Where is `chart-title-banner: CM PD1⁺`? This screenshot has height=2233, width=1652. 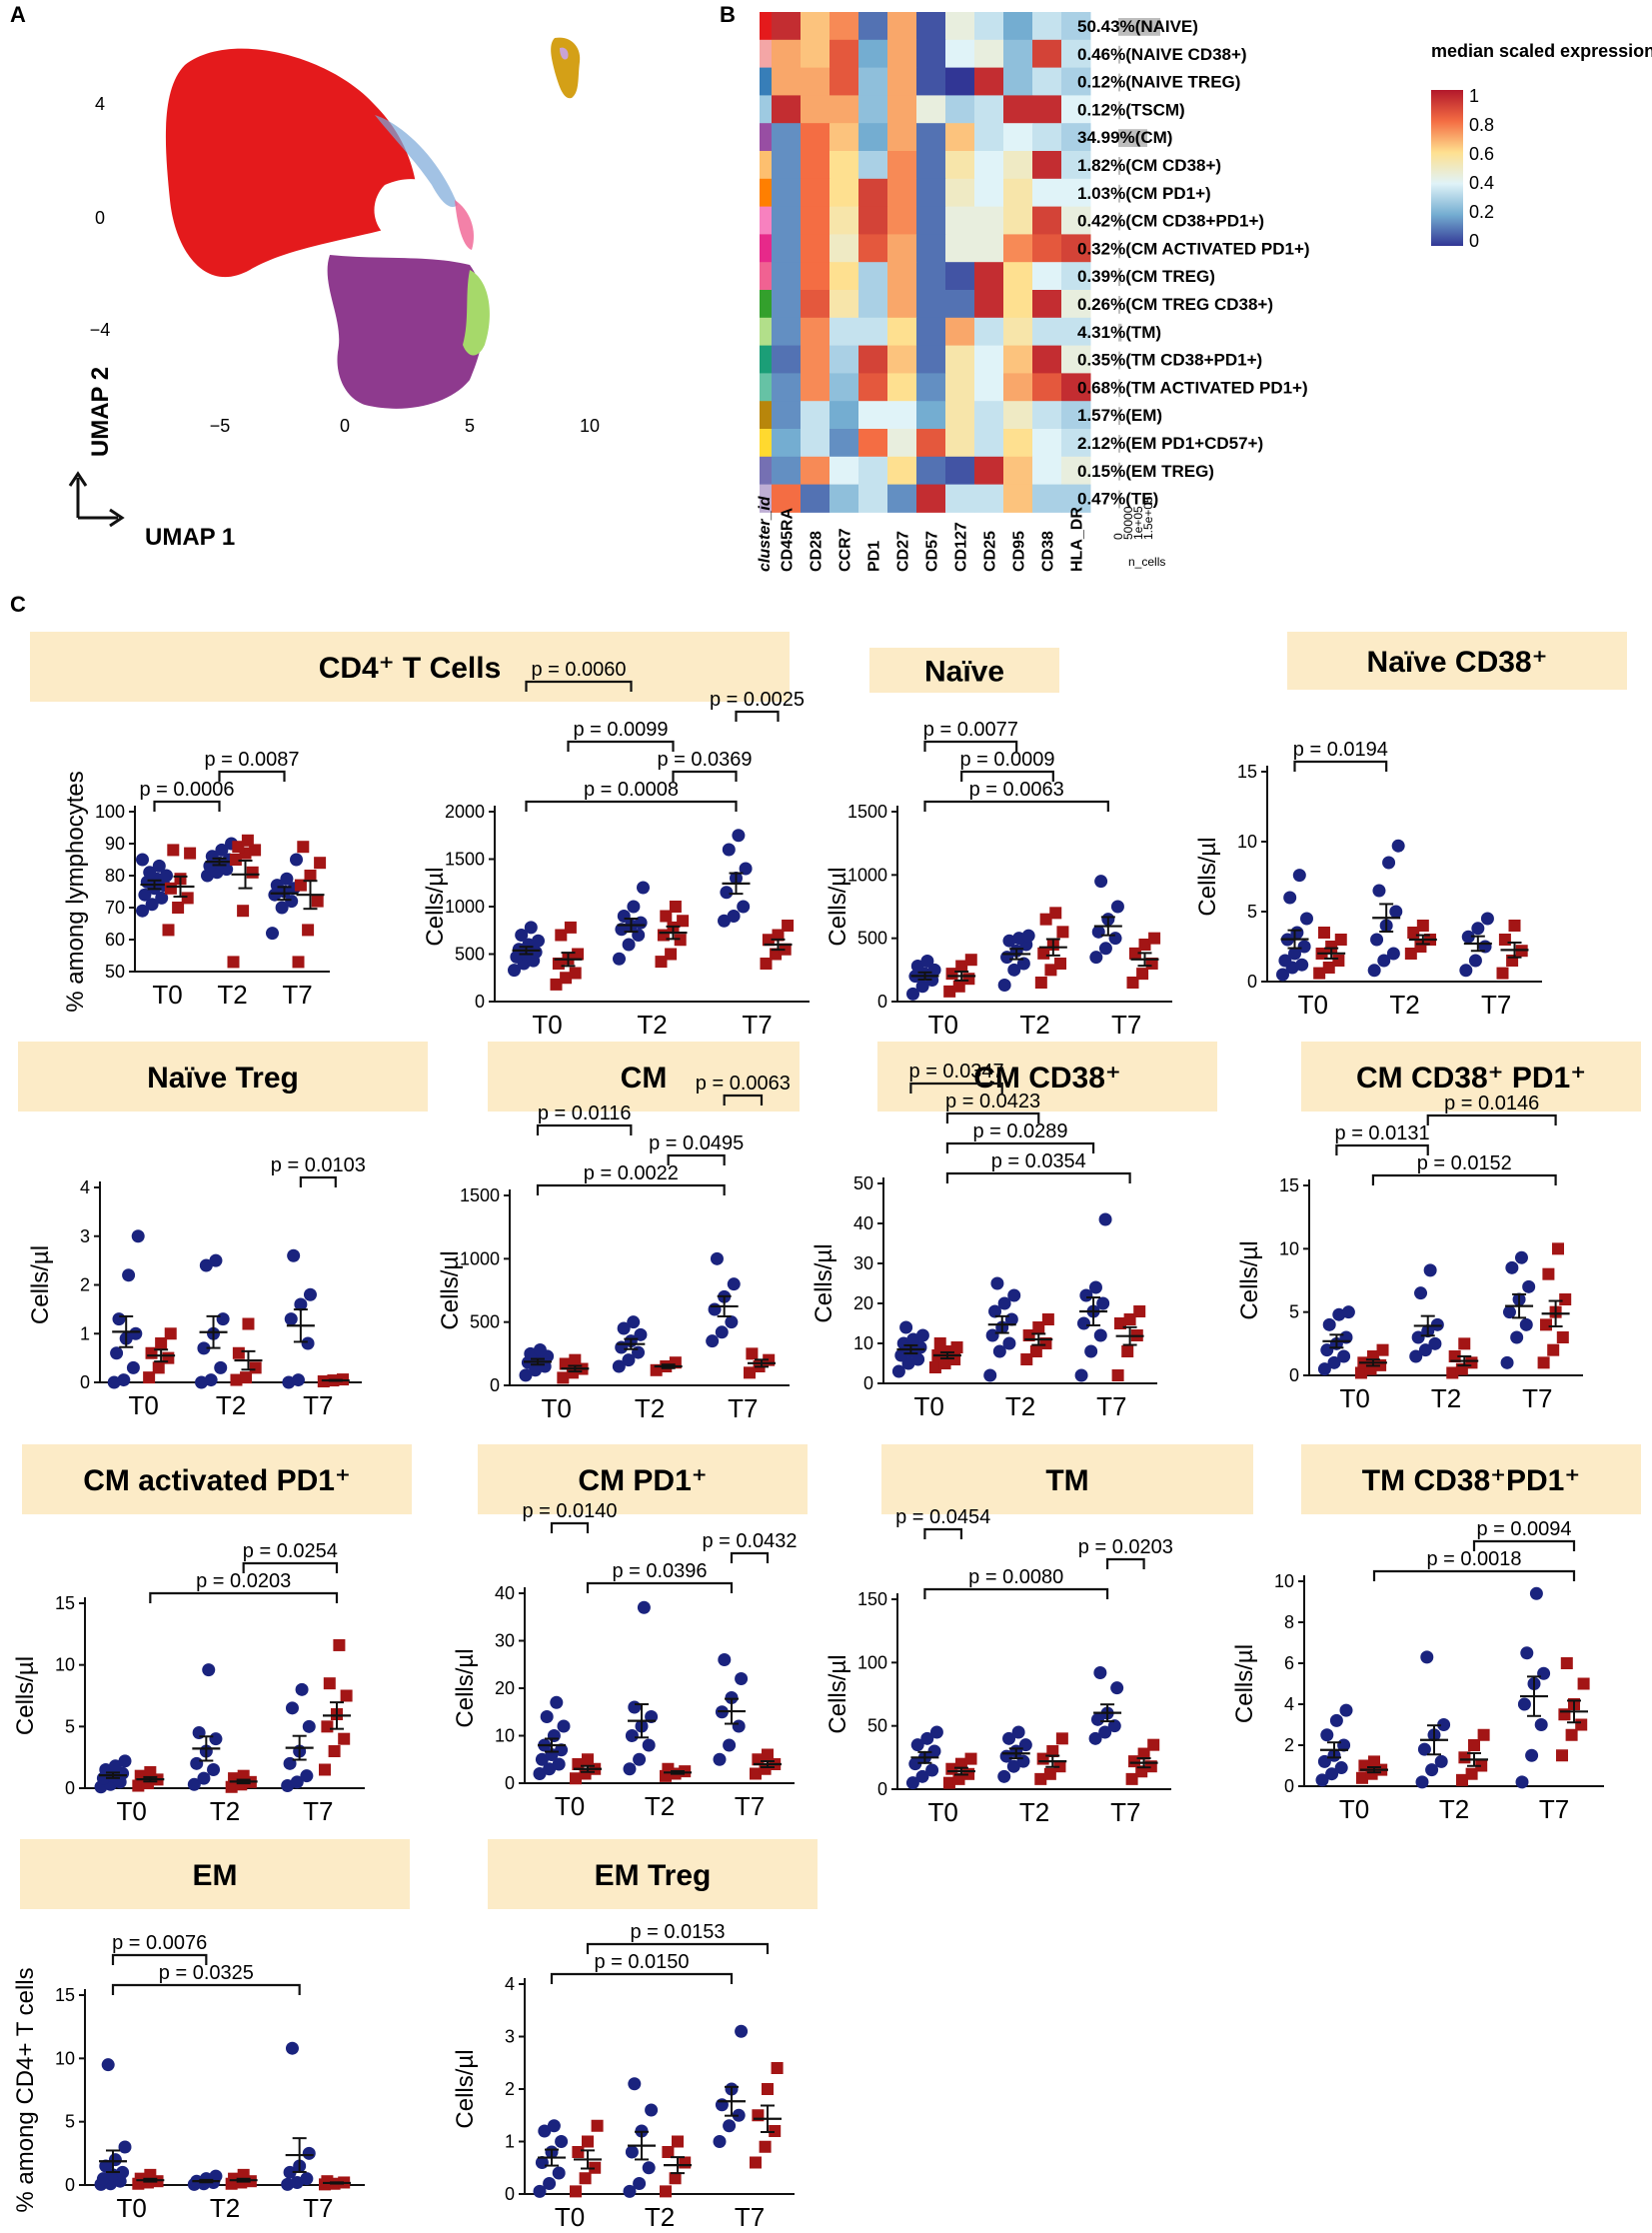 chart-title-banner: CM PD1⁺ is located at coordinates (643, 1479).